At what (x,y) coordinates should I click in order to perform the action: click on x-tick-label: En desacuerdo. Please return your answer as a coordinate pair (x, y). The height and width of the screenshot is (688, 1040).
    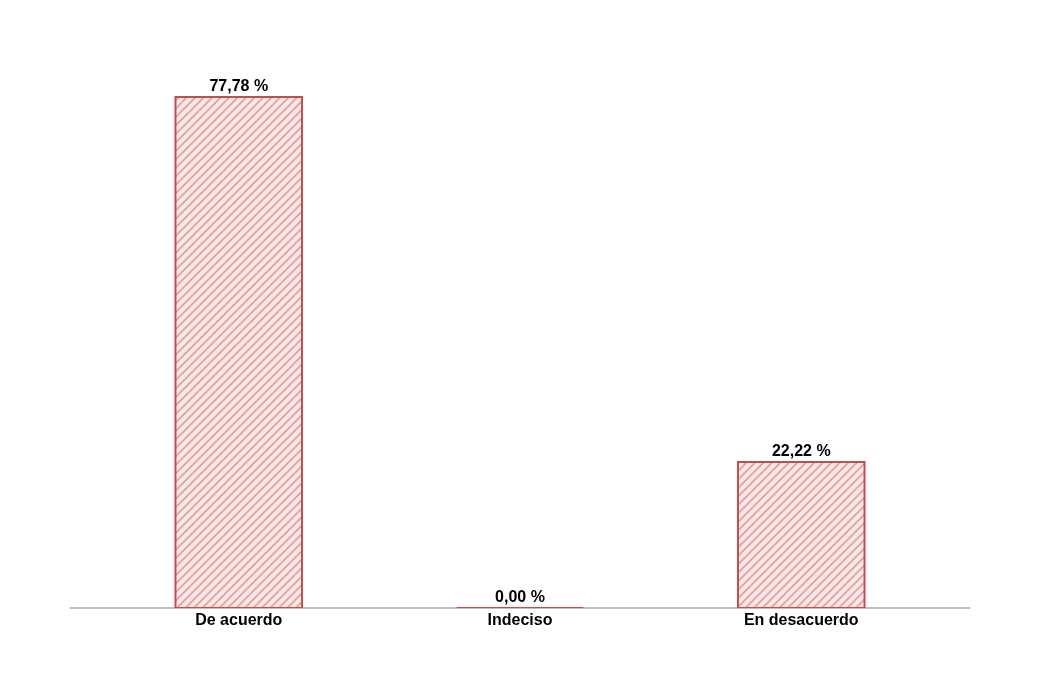
    Looking at the image, I should click on (801, 619).